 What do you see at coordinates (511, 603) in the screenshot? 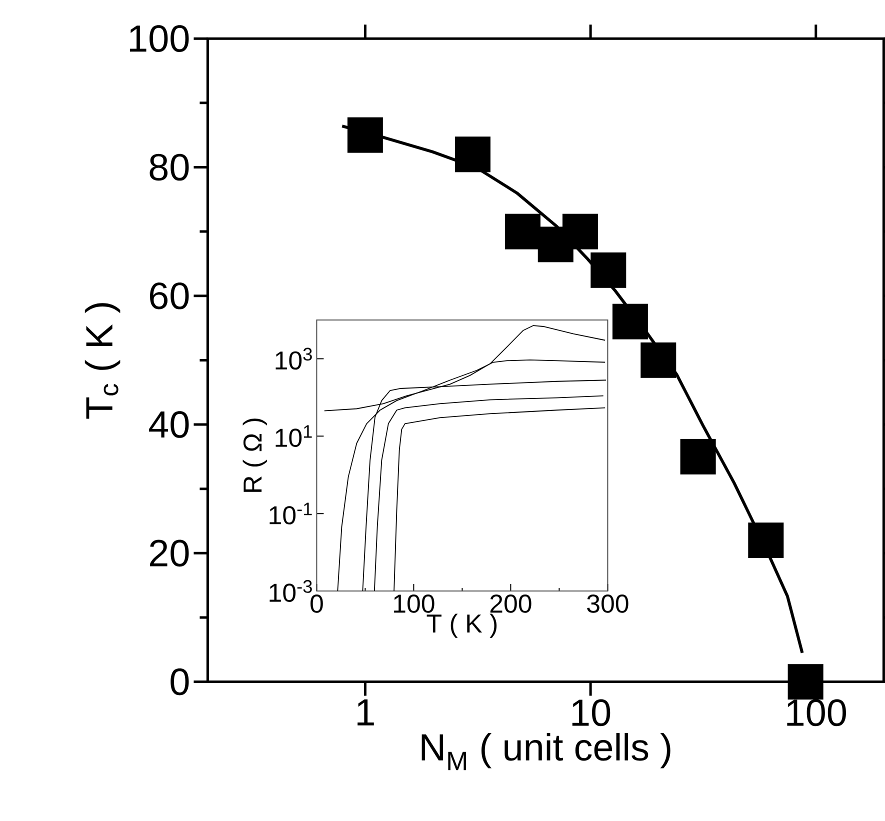
I see `x-tick-label: 200` at bounding box center [511, 603].